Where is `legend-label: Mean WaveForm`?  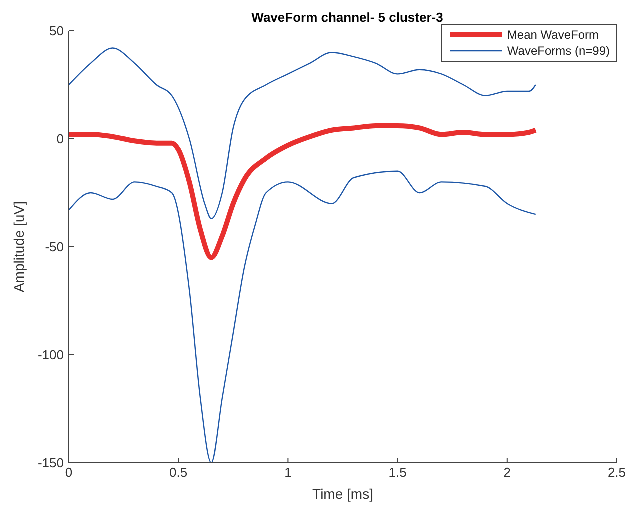 legend-label: Mean WaveForm is located at coordinates (553, 35).